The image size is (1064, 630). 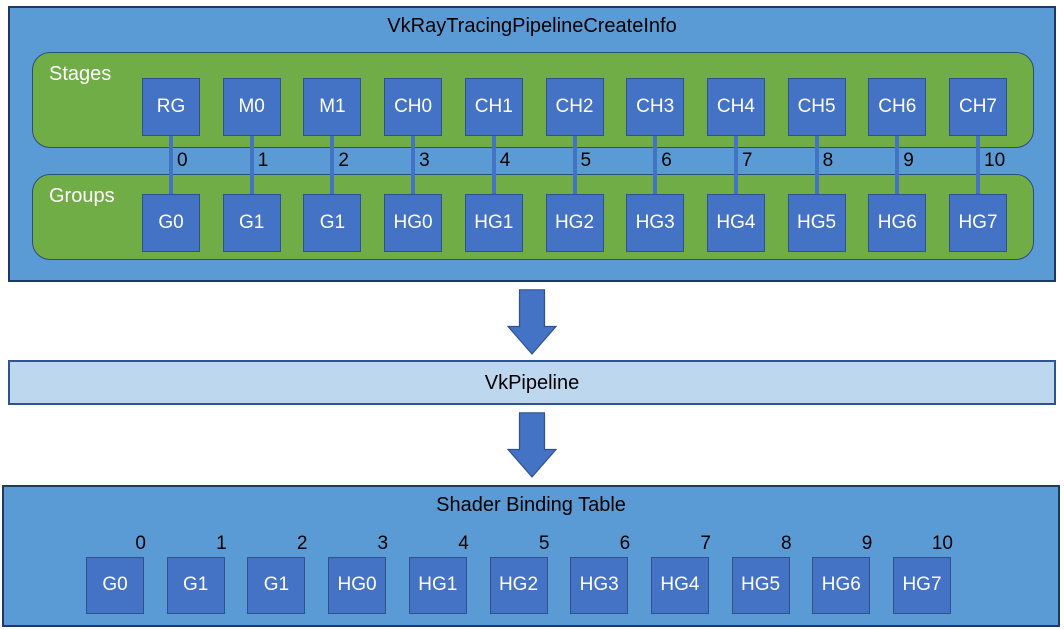 What do you see at coordinates (978, 223) in the screenshot?
I see `group-box: HG7` at bounding box center [978, 223].